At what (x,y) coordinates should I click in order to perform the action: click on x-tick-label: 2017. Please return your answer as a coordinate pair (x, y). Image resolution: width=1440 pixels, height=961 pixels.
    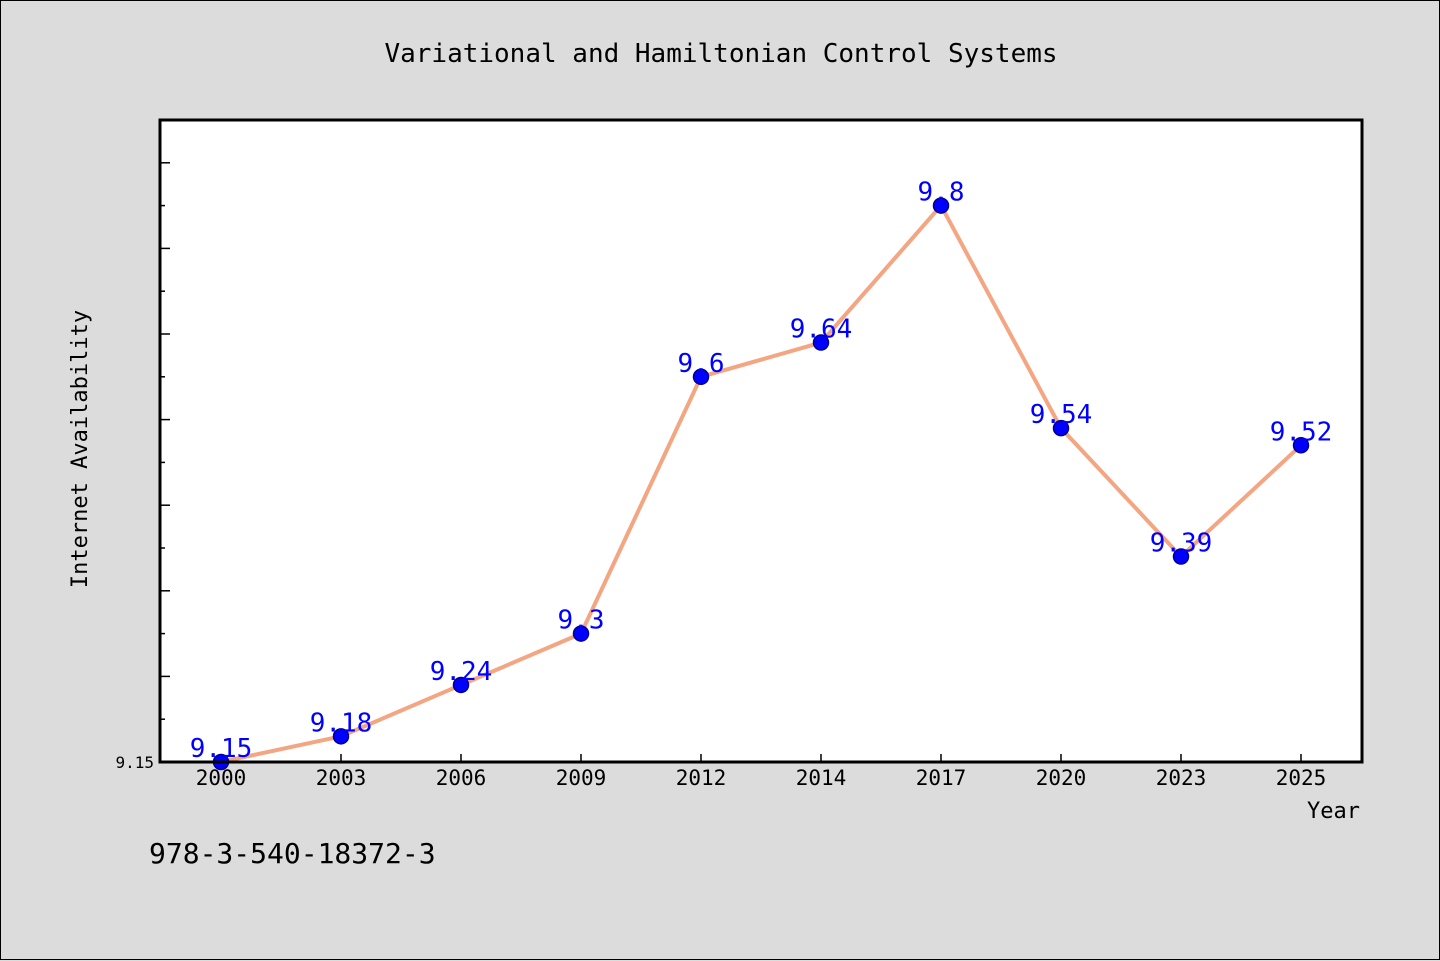
    Looking at the image, I should click on (941, 778).